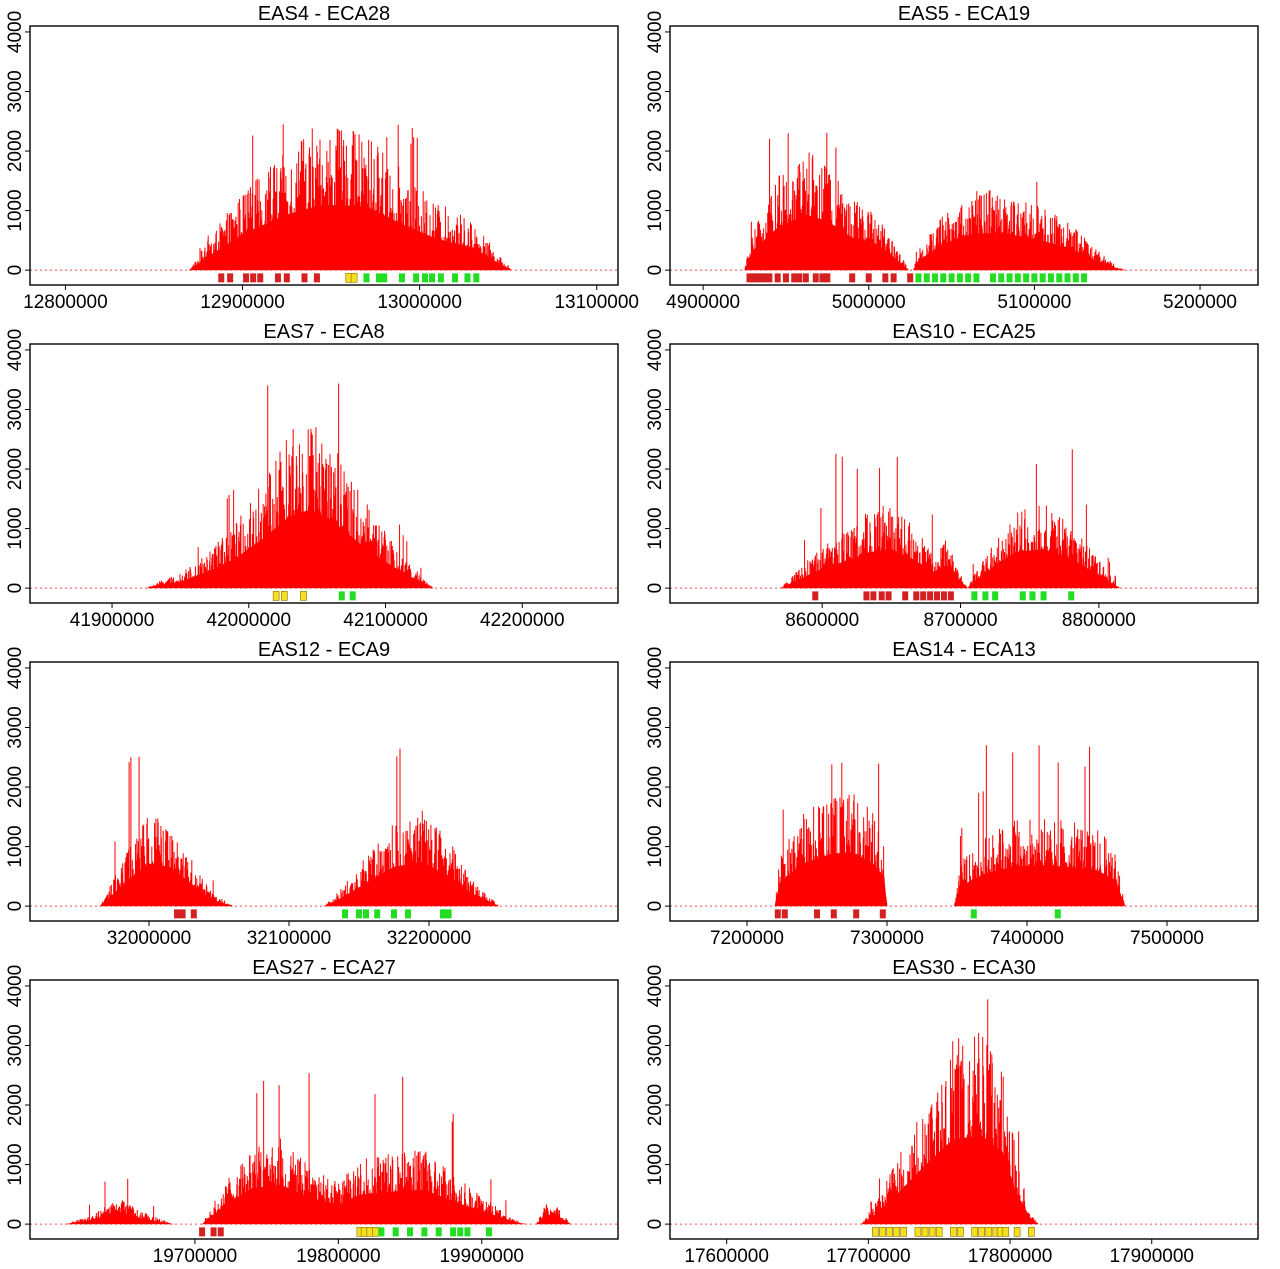  What do you see at coordinates (961, 620) in the screenshot?
I see `x-tick-label: 8700000` at bounding box center [961, 620].